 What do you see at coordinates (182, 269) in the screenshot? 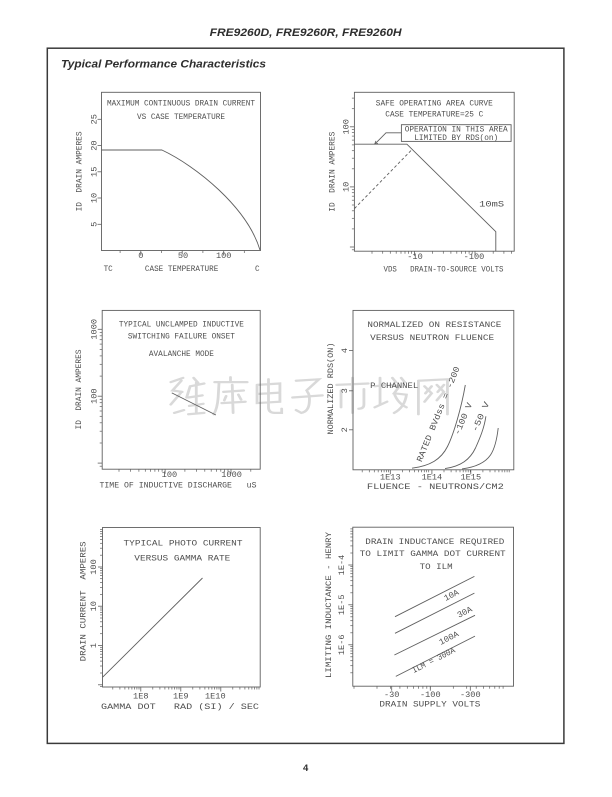
I see `svg-text:TC CASE TEMPERATURE: TC CASE TEMPERATURE C` at bounding box center [182, 269].